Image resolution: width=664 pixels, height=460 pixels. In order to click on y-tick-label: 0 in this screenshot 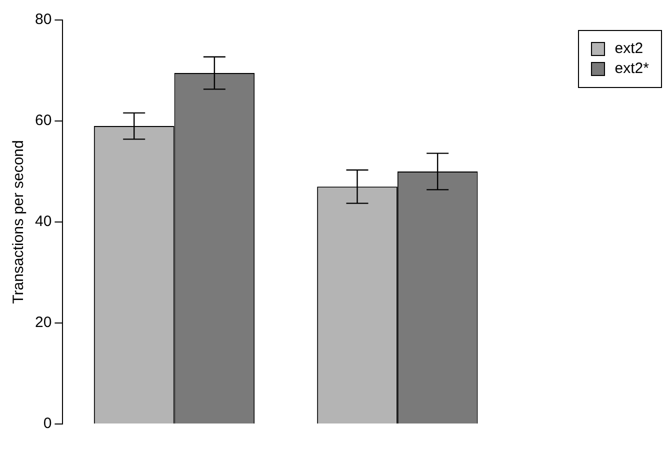, I will do `click(47, 423)`.